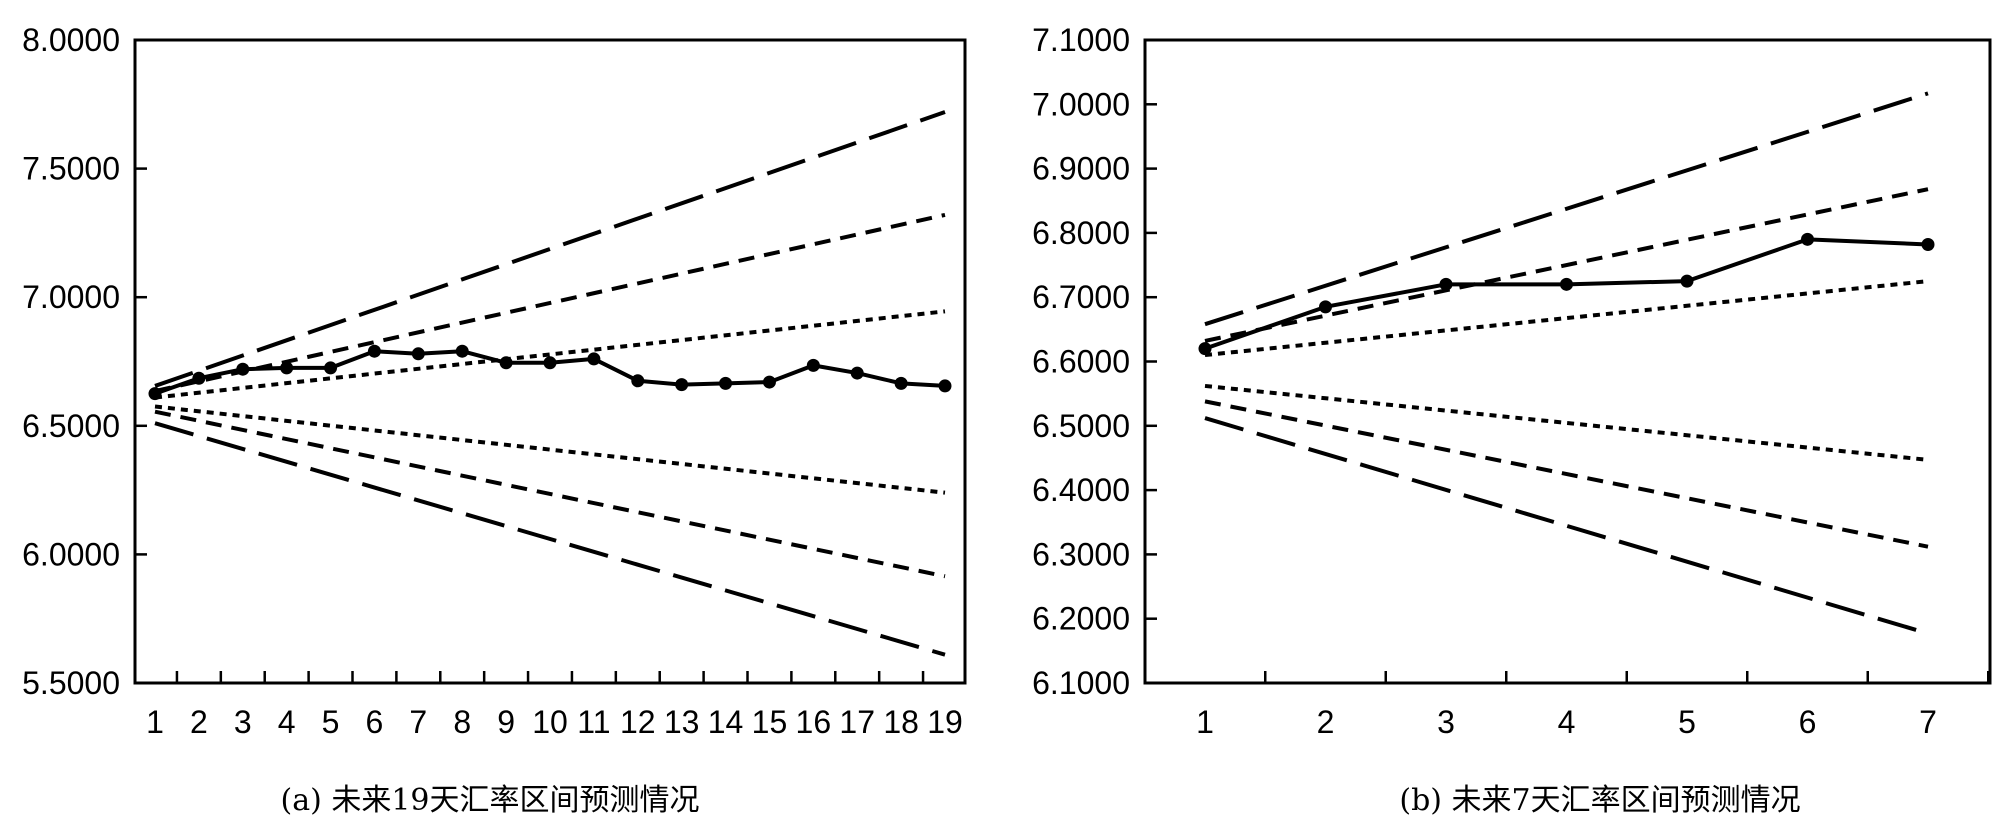 The image size is (2000, 833). I want to click on x-tick-label: 19, so click(945, 722).